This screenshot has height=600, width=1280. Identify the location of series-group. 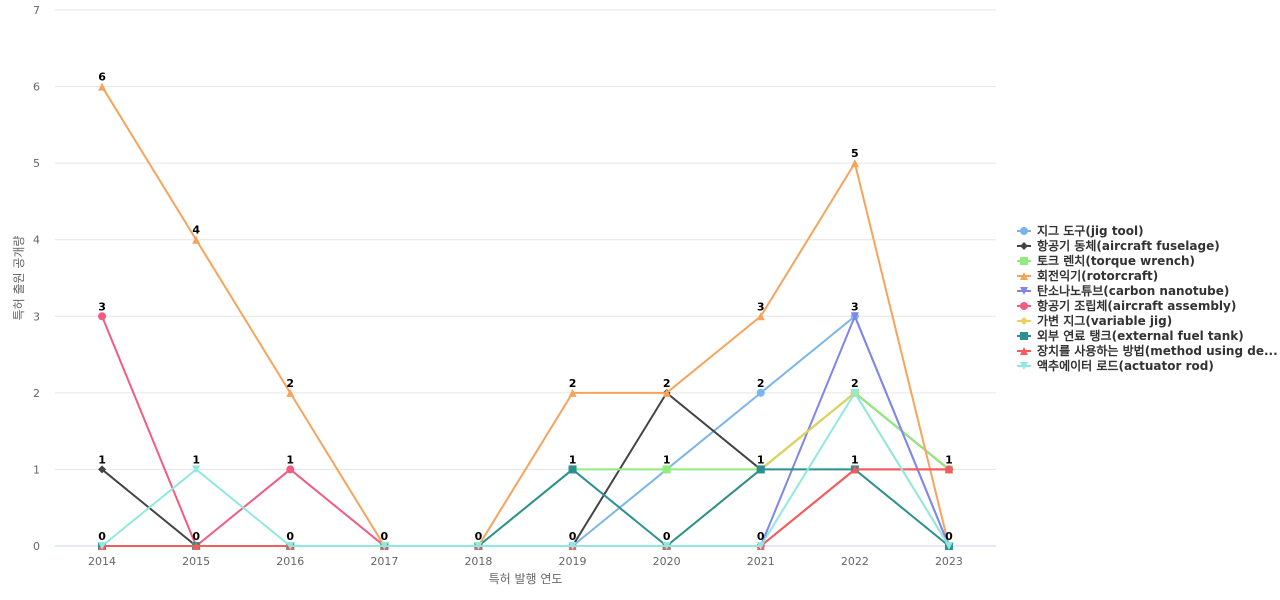
(525, 507).